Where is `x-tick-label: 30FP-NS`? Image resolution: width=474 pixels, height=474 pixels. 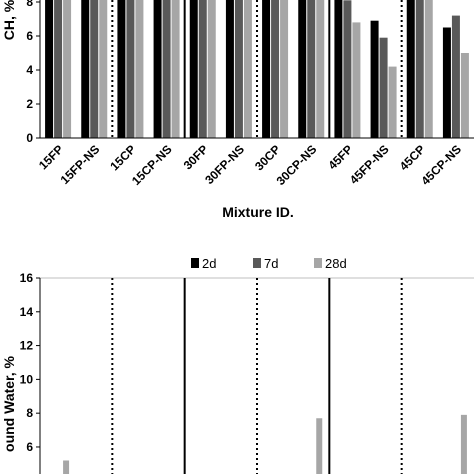 x-tick-label: 30FP-NS is located at coordinates (224, 164).